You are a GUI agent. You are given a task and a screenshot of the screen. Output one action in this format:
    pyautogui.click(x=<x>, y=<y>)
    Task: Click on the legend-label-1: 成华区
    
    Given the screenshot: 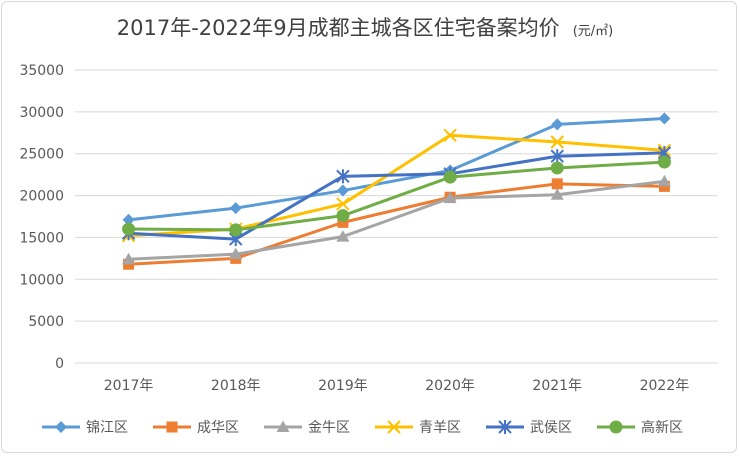 What is the action you would take?
    pyautogui.click(x=218, y=428)
    